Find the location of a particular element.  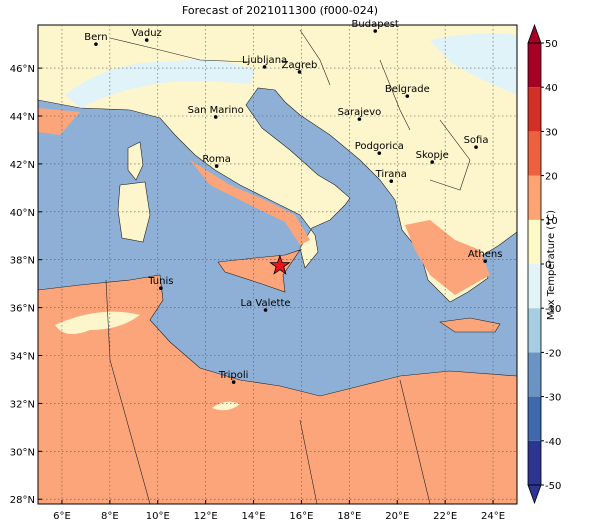

lon-tick-label: 6°E is located at coordinates (62, 516).